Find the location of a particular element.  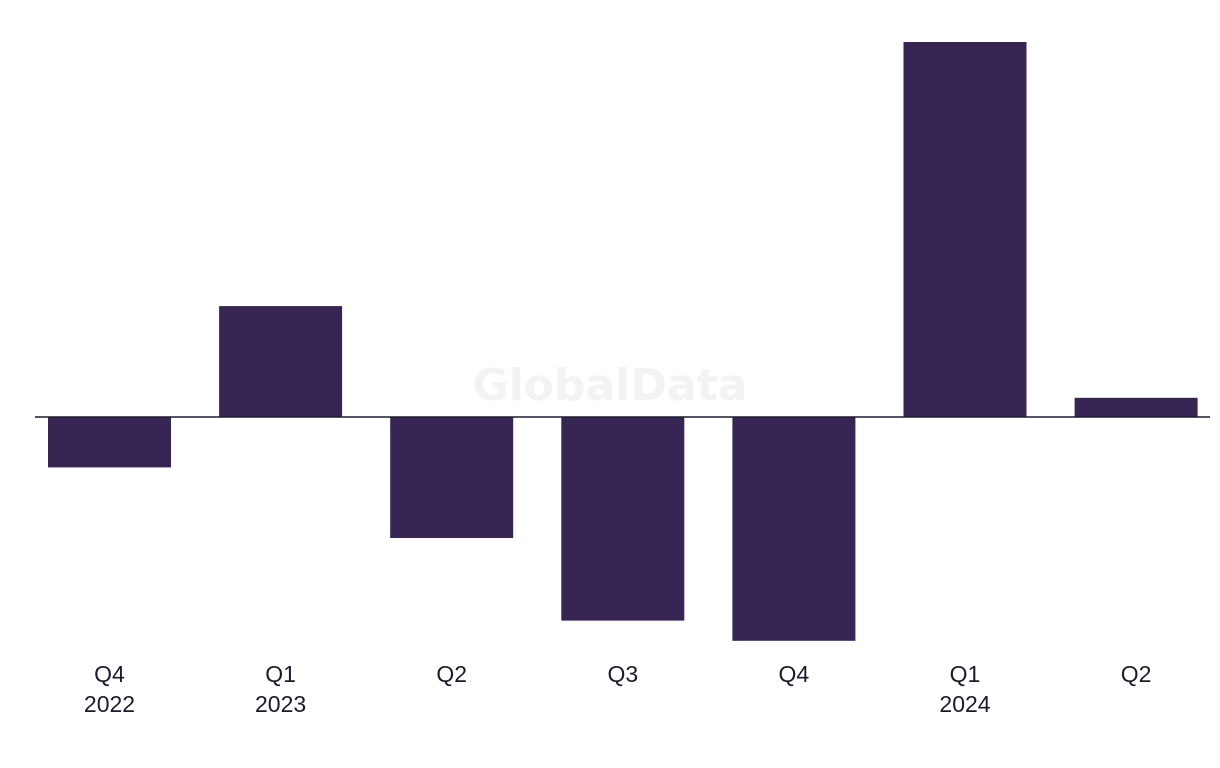

x-tick-label-year: 2024 is located at coordinates (964, 704).